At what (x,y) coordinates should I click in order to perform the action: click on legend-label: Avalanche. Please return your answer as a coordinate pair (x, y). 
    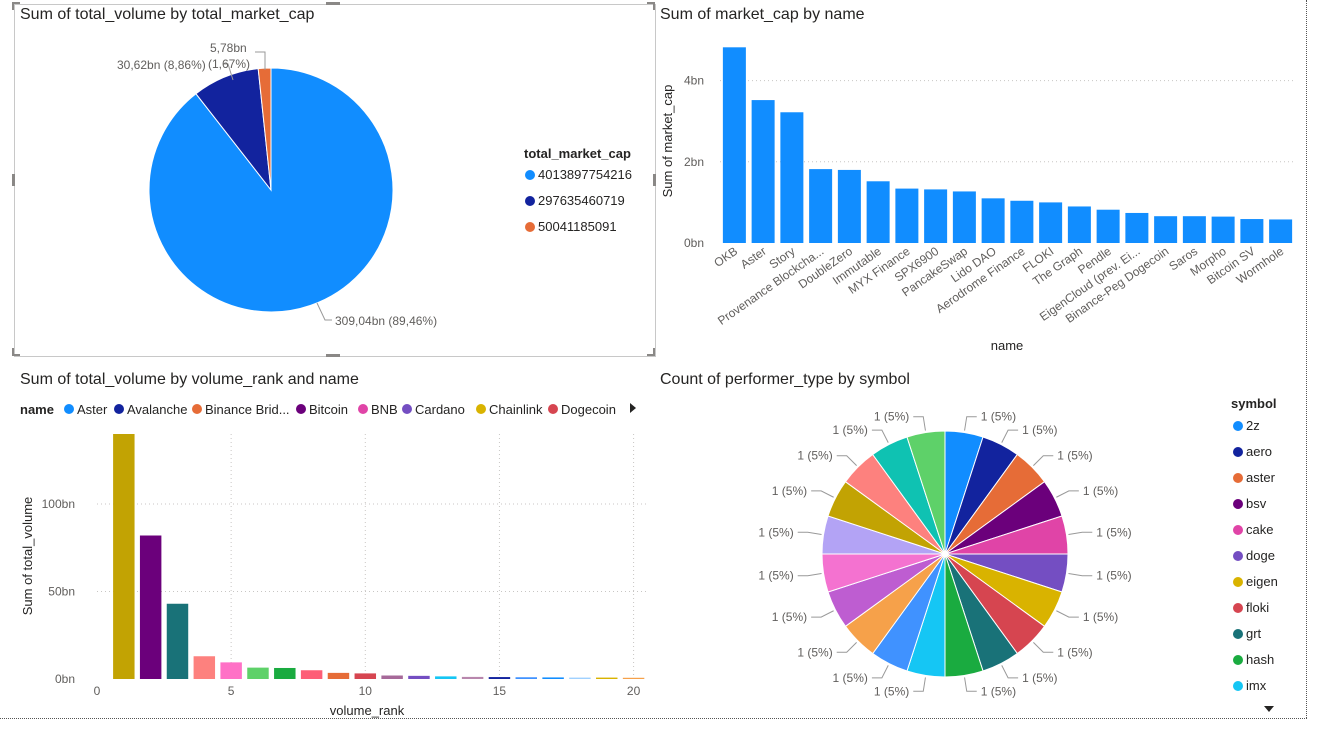
    Looking at the image, I should click on (157, 409).